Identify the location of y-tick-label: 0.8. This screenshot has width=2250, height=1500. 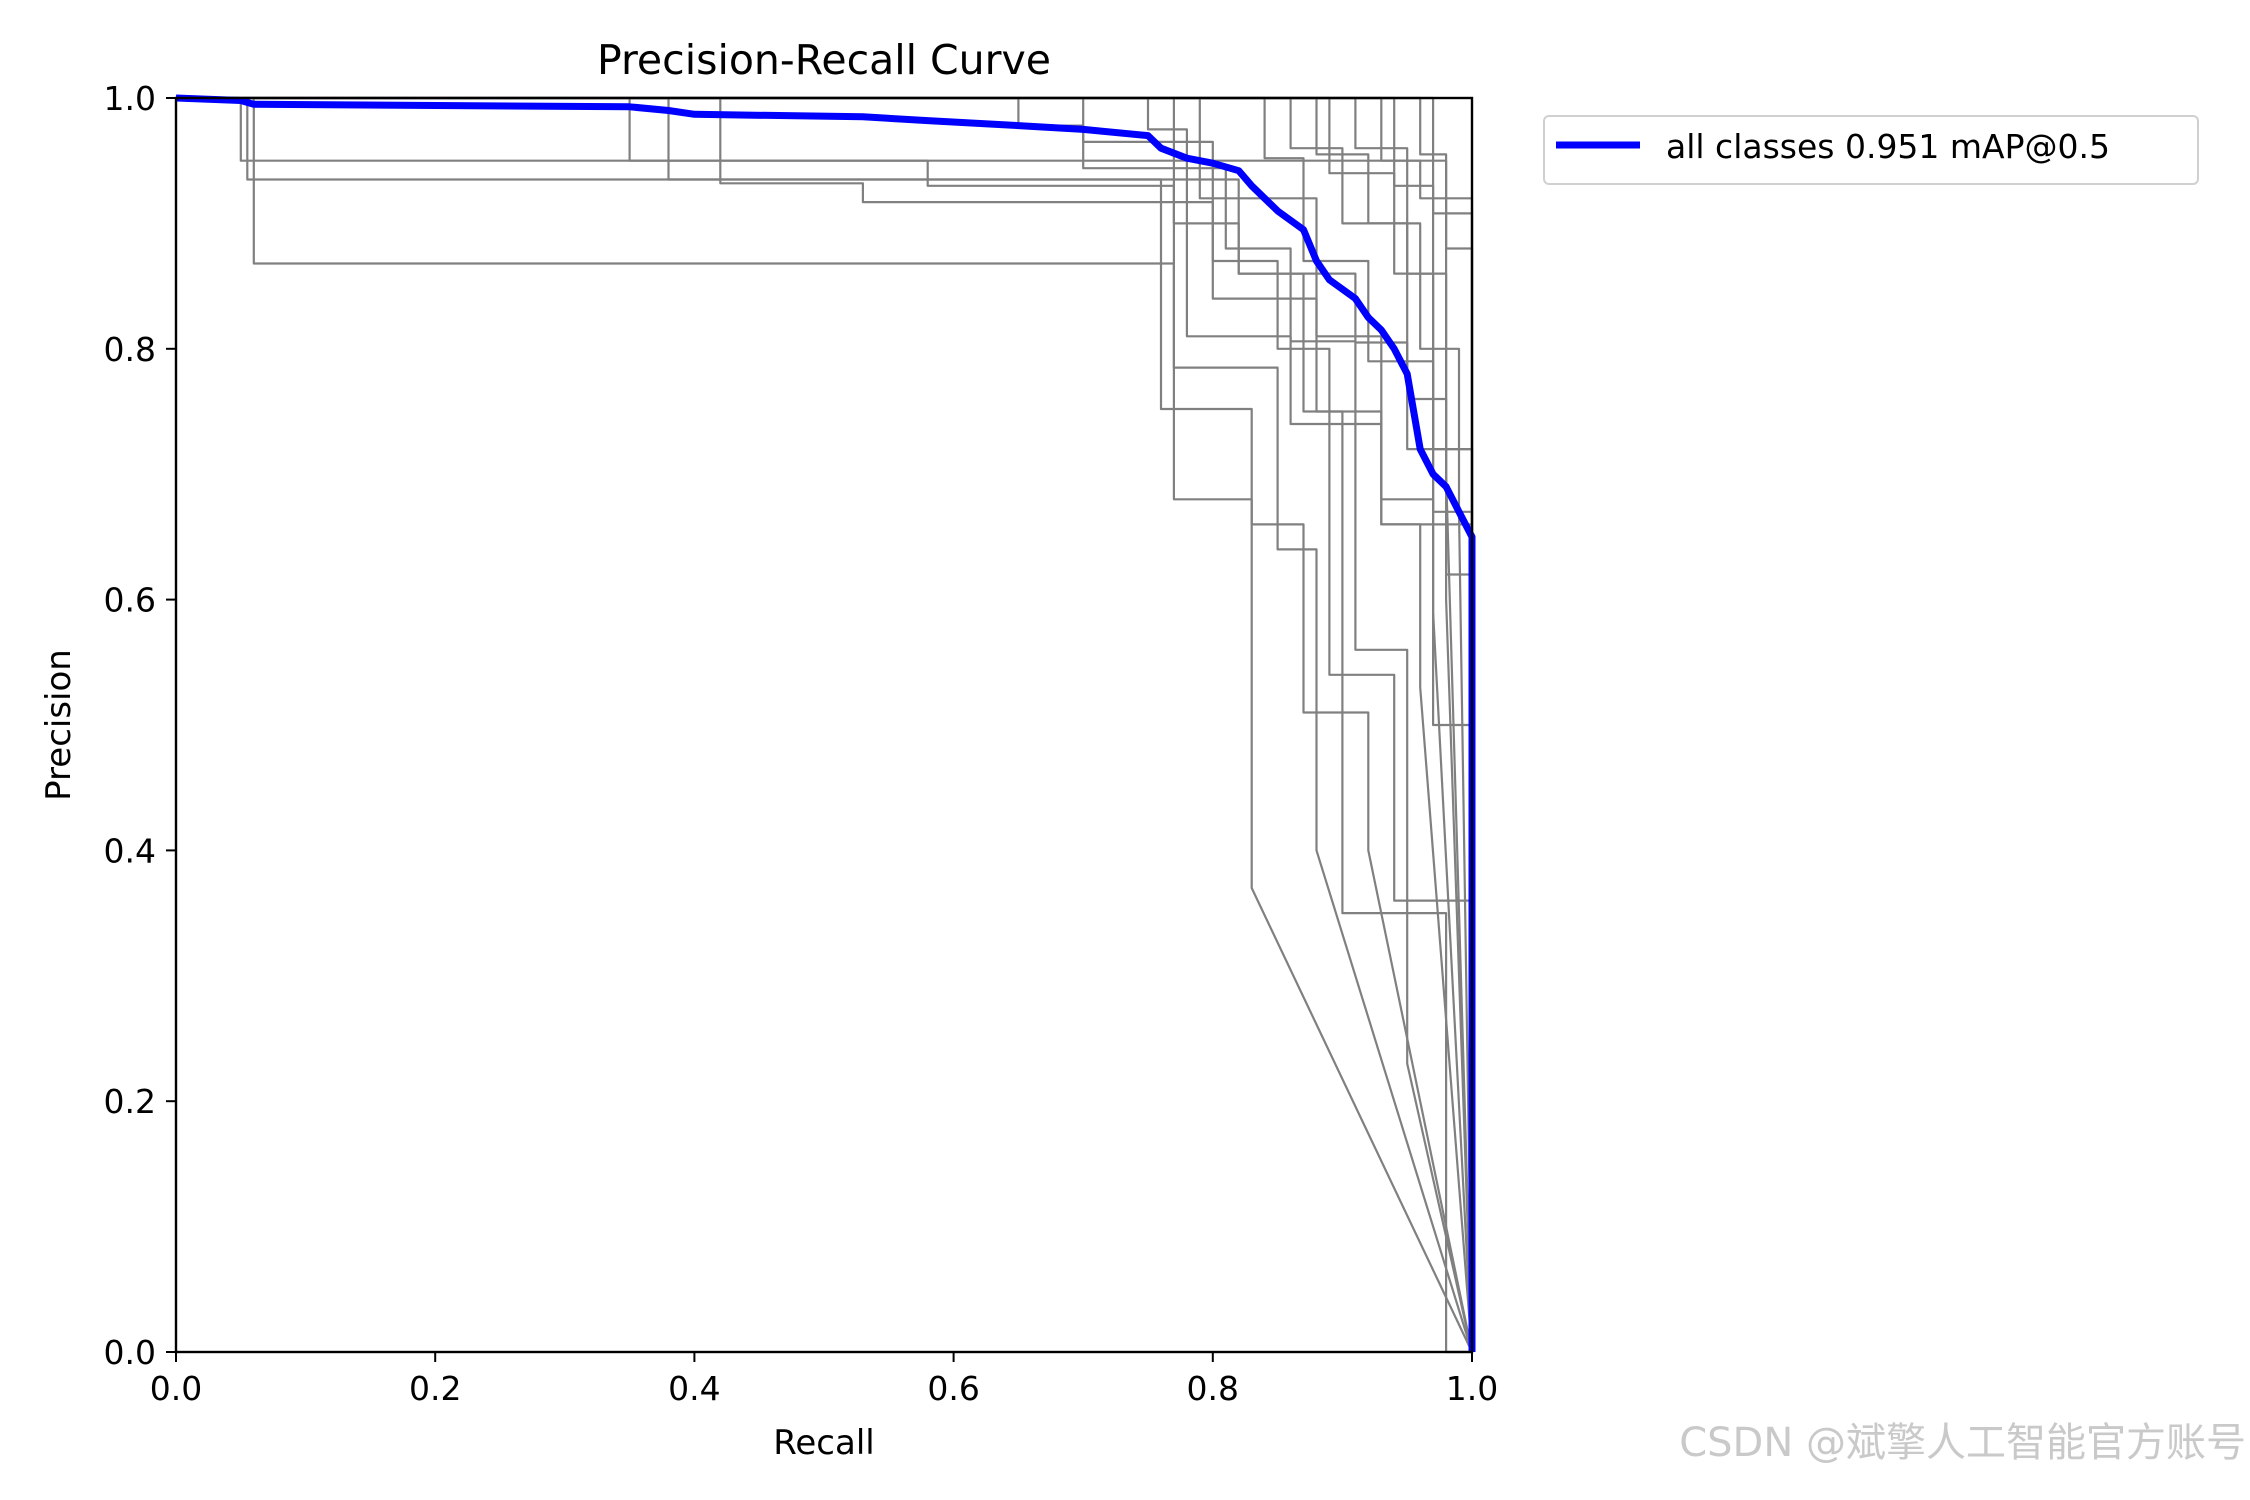
(130, 349).